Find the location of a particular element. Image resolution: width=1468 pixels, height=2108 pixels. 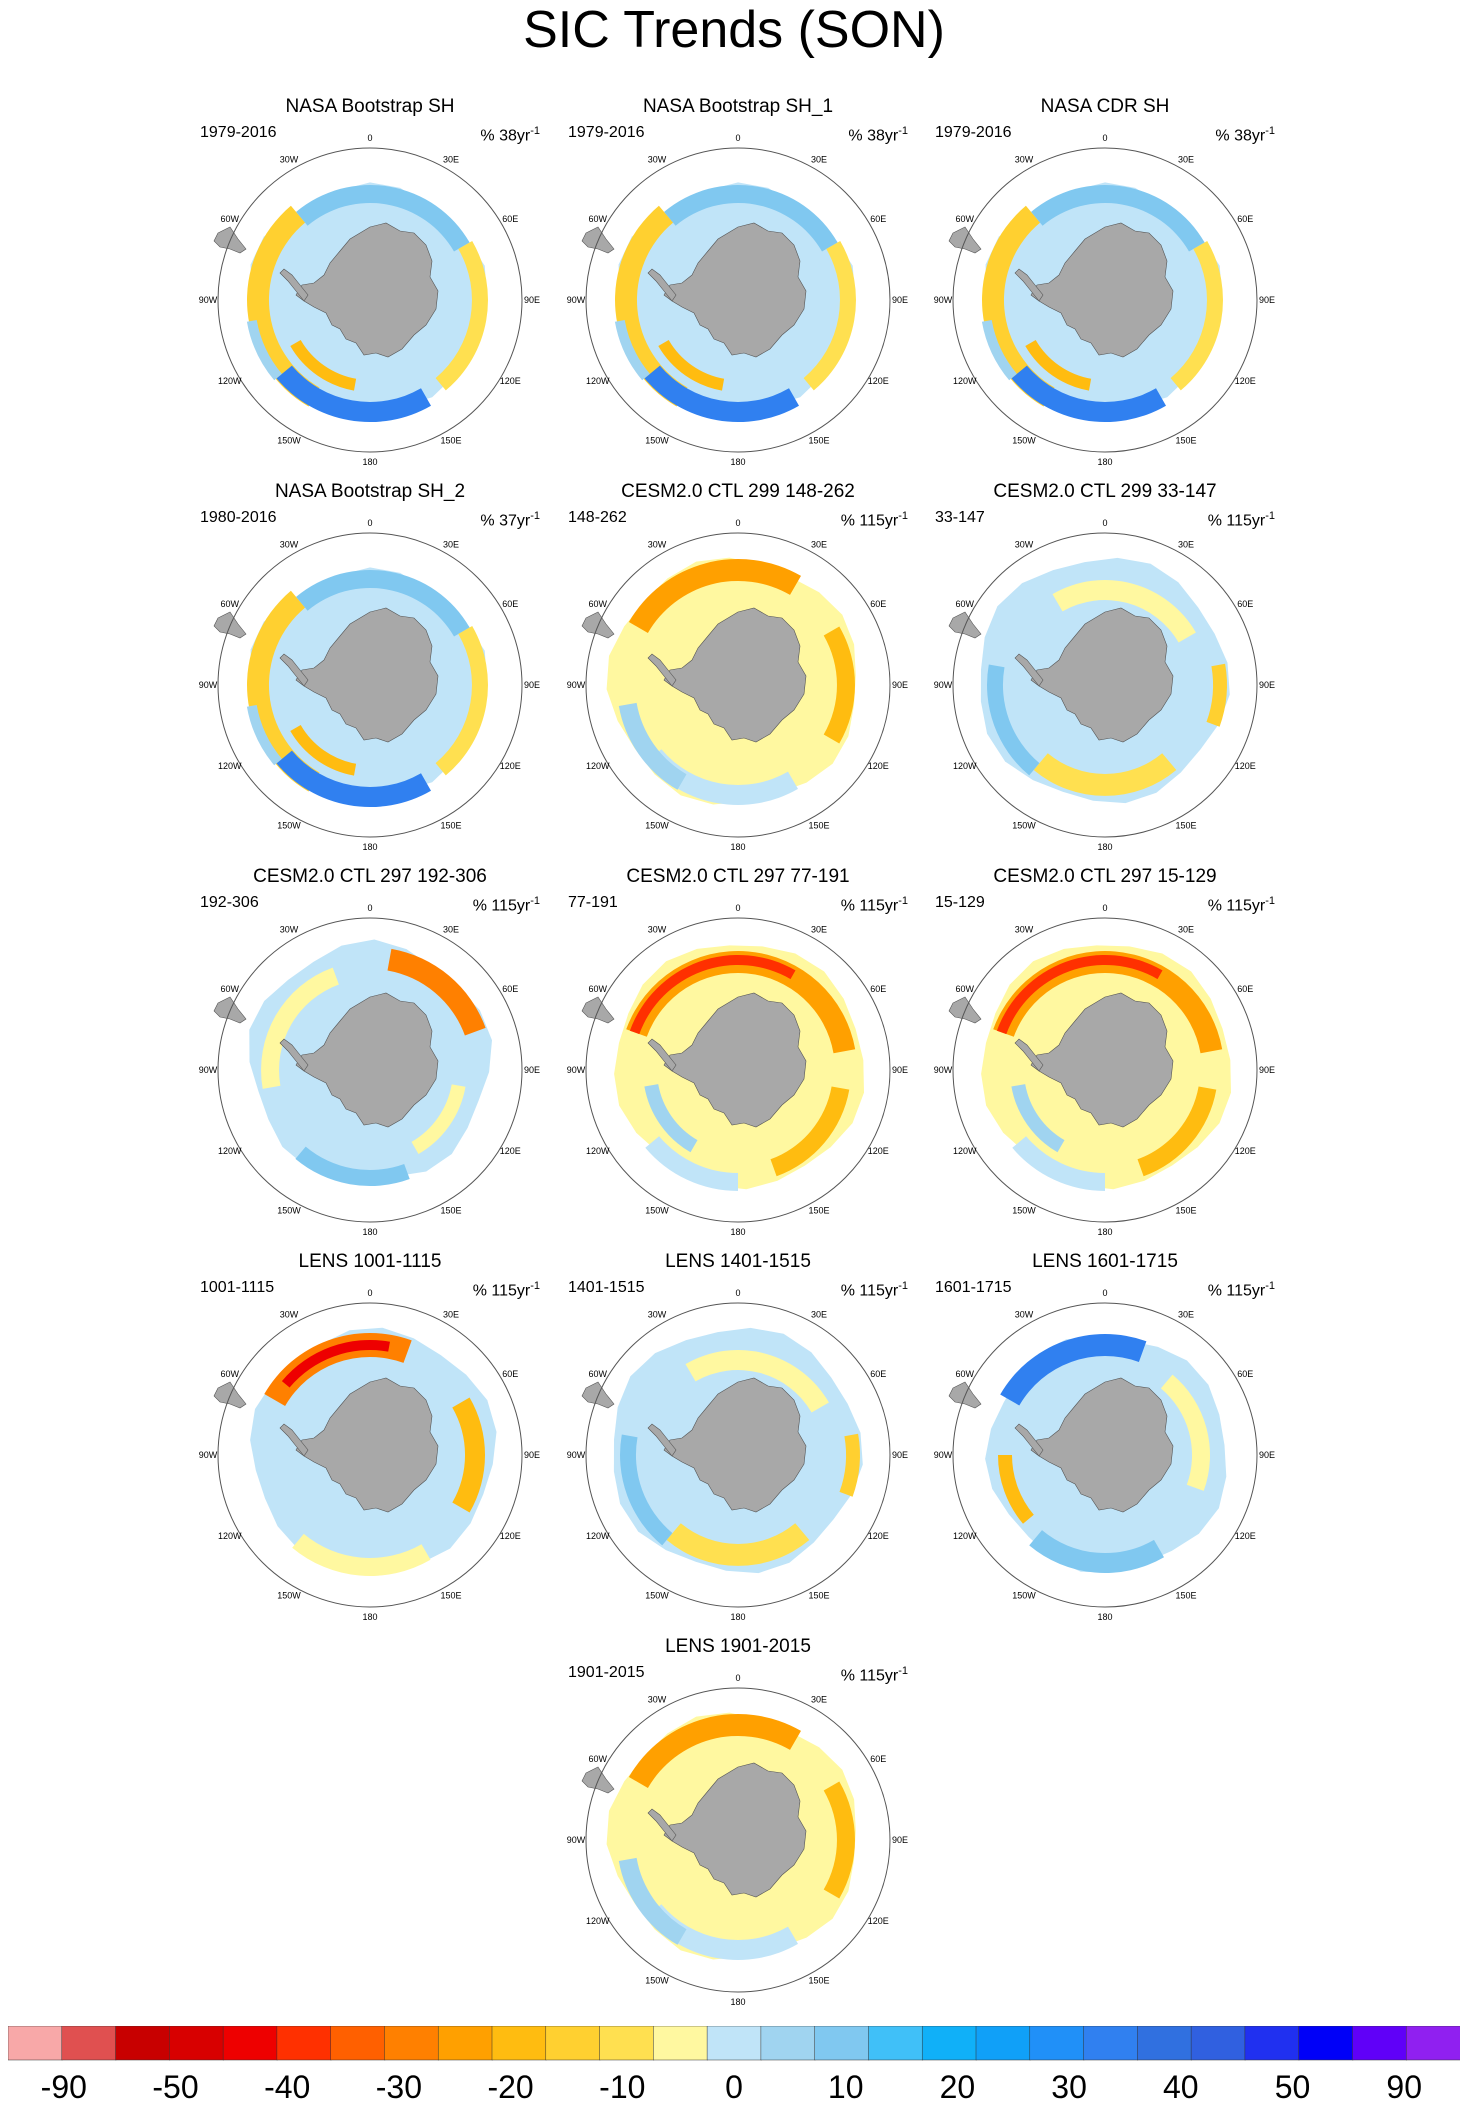

panel-title: CESM2.0 CTL 299 33-147 is located at coordinates (1105, 491).